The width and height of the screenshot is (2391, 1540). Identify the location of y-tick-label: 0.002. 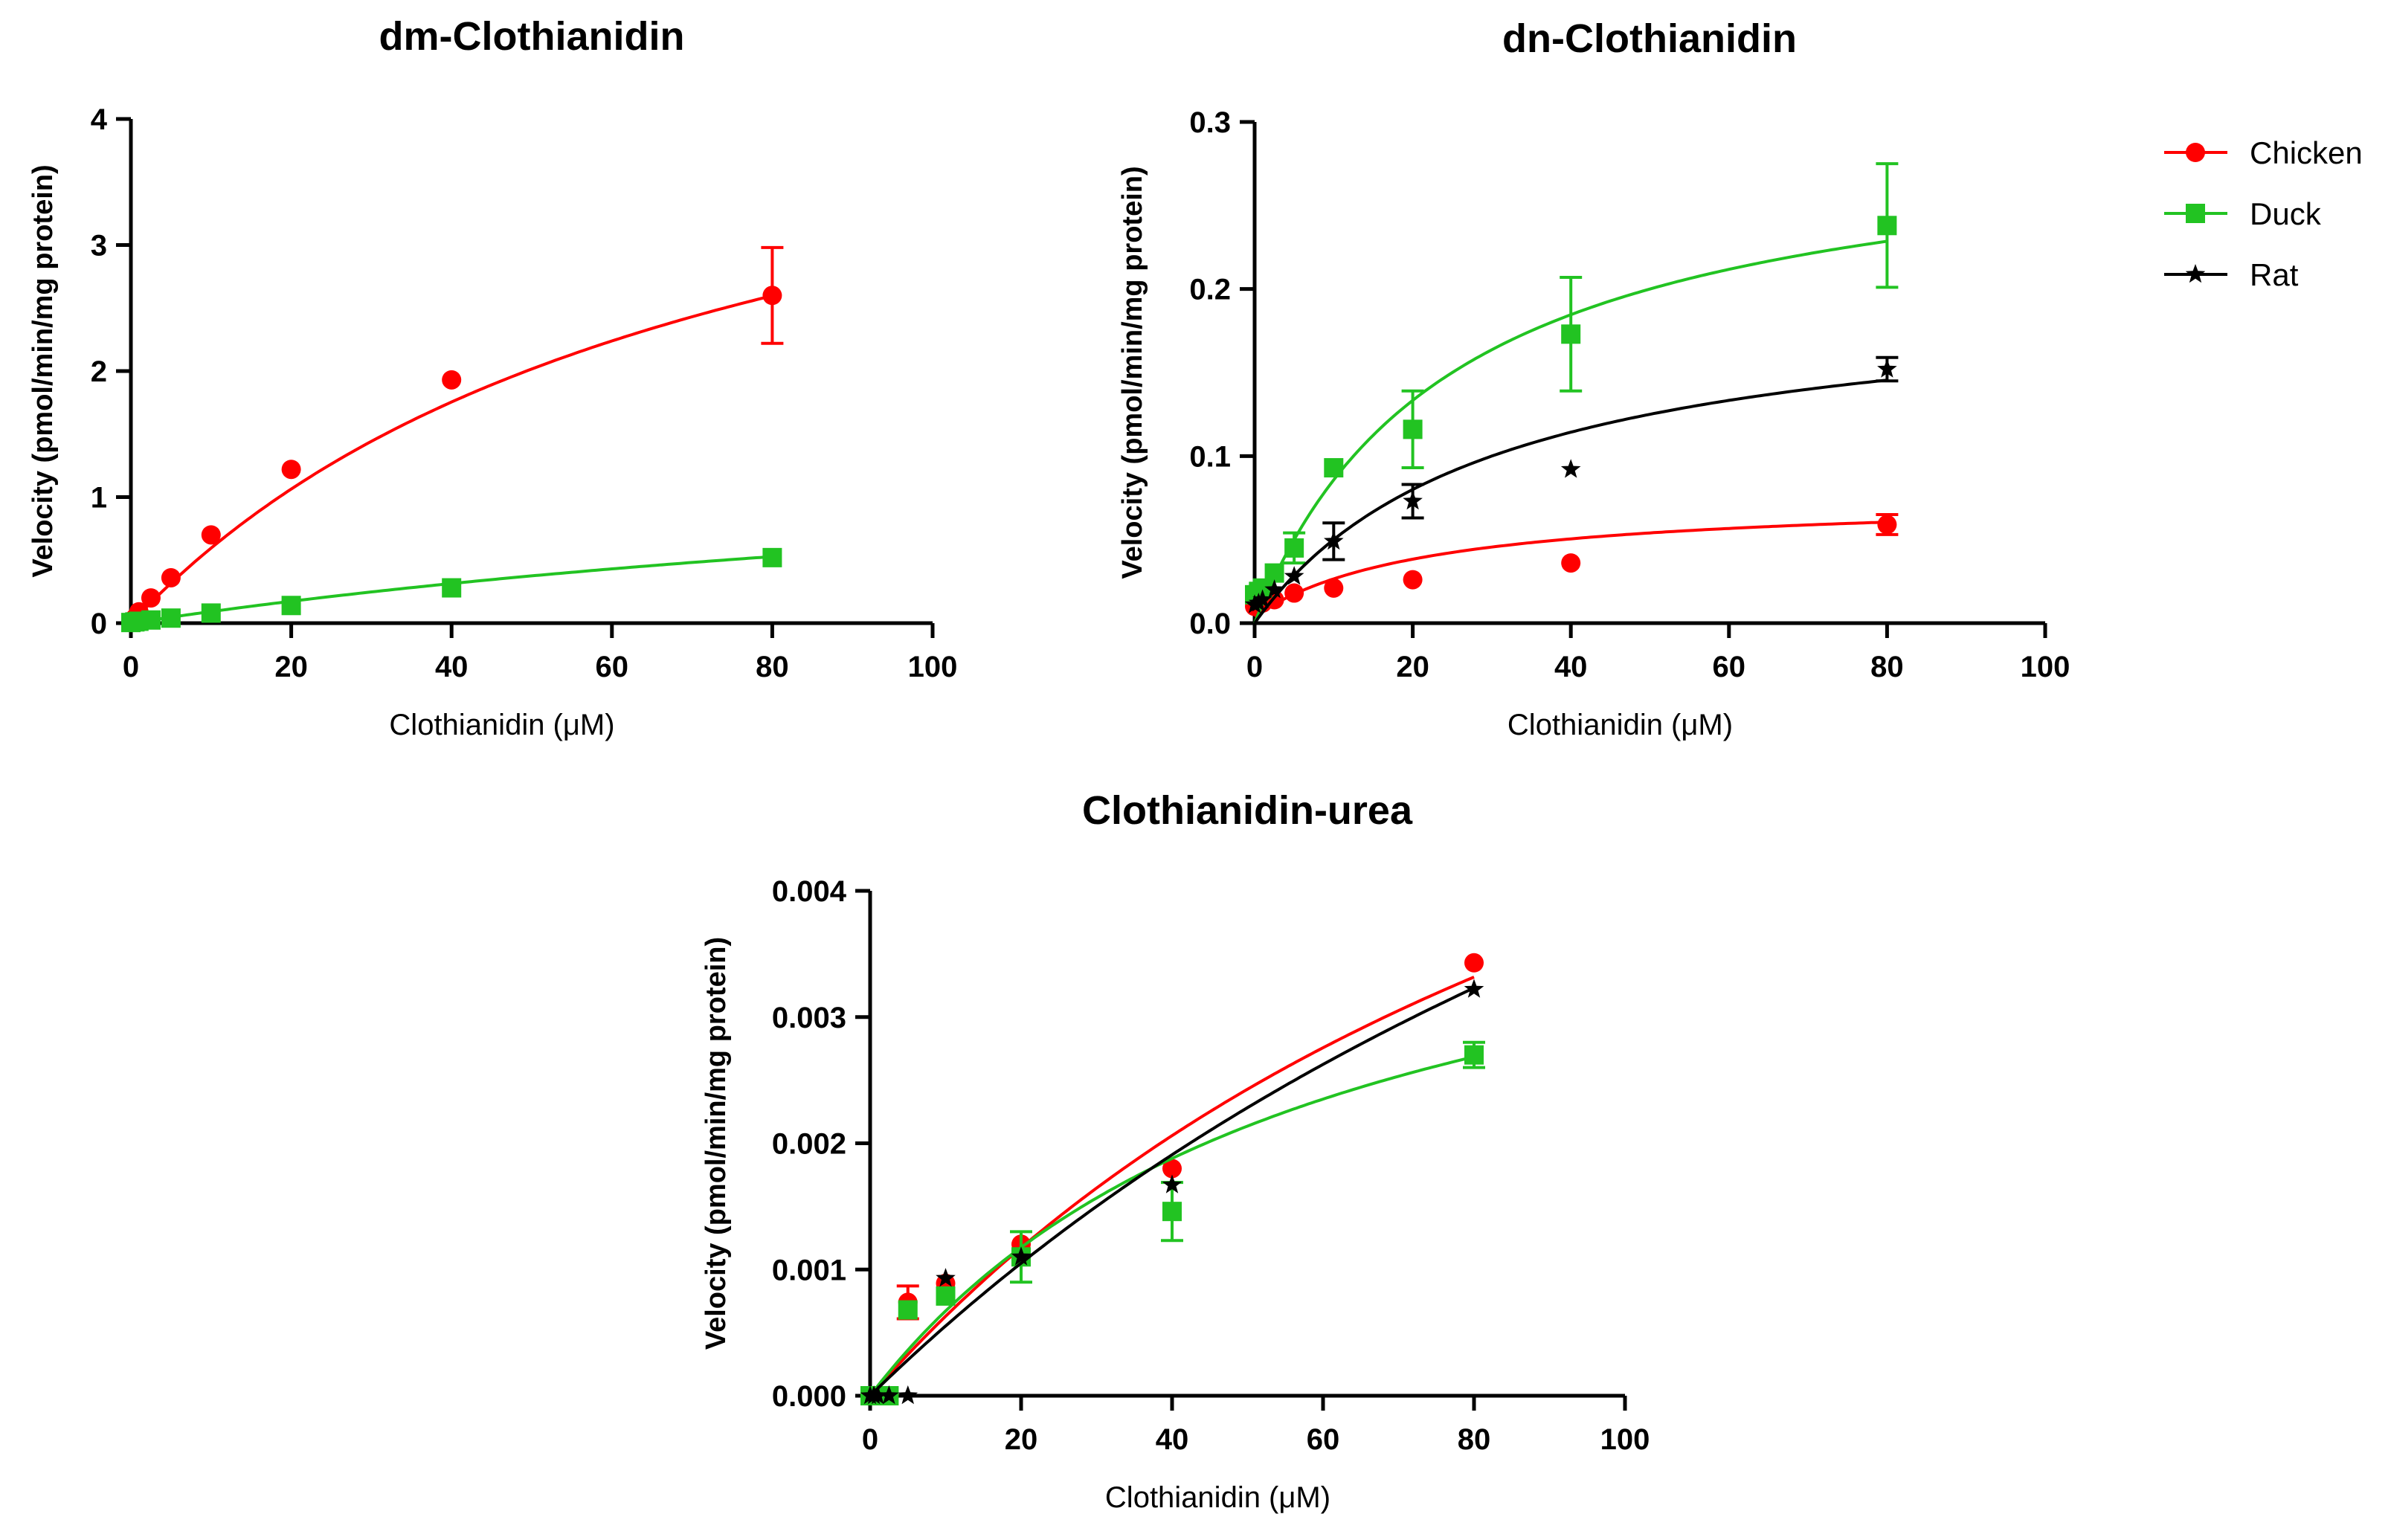
(809, 1144).